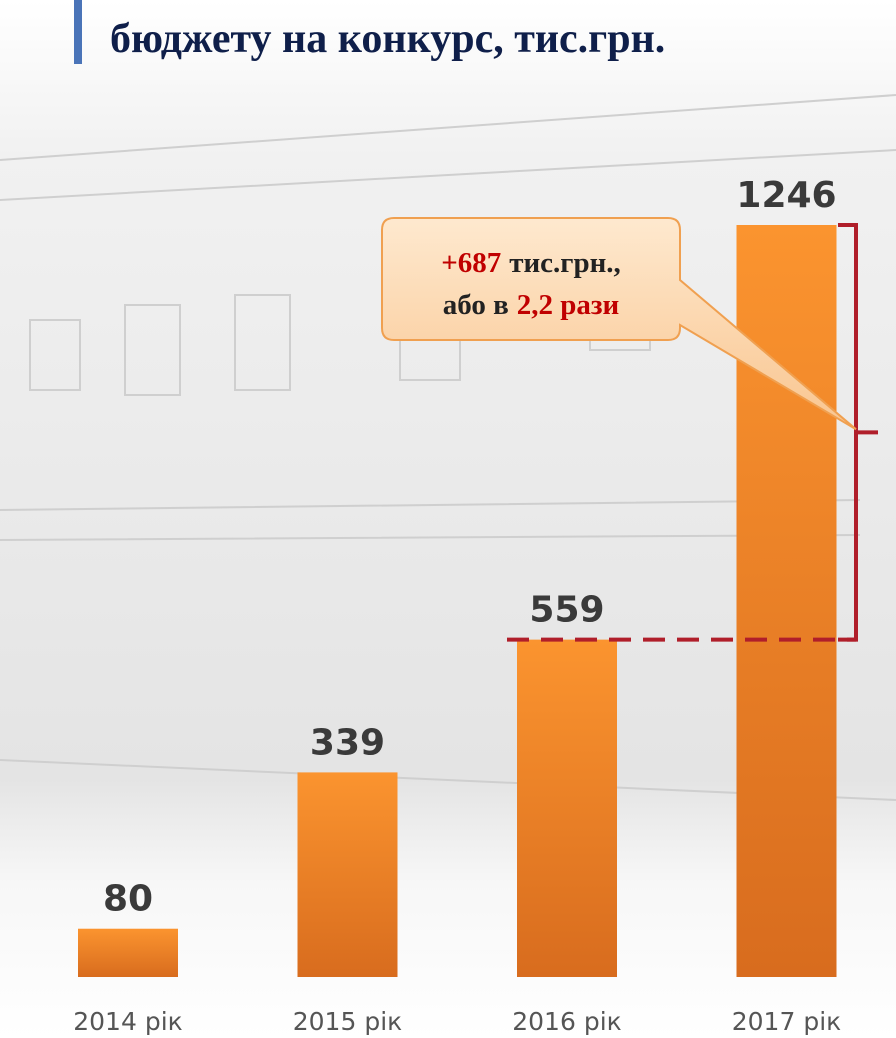  What do you see at coordinates (387, 39) in the screenshot?
I see `chart-title: бюджету на конкурс, тис.грн.` at bounding box center [387, 39].